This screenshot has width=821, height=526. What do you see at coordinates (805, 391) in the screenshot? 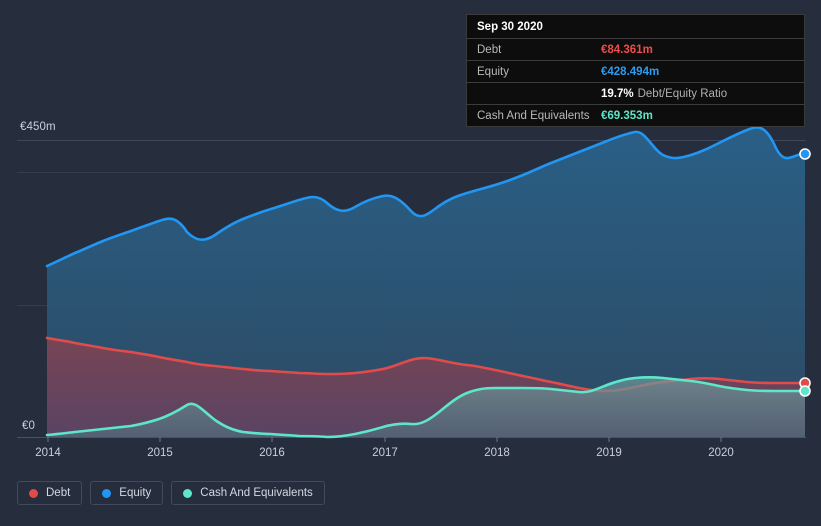
I see `cash-end-marker` at bounding box center [805, 391].